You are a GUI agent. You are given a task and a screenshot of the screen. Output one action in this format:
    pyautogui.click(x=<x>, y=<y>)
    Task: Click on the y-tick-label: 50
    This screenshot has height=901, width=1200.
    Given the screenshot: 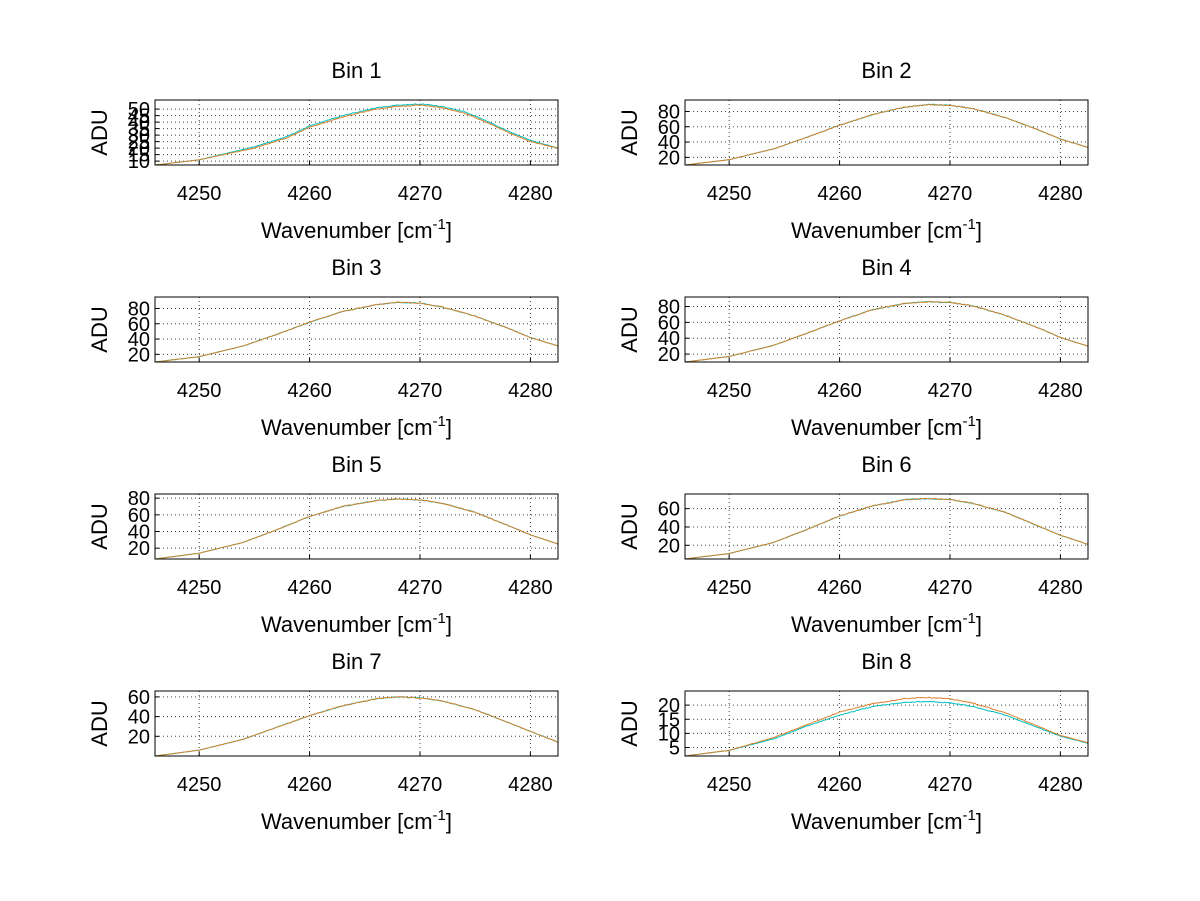 What is the action you would take?
    pyautogui.click(x=139, y=110)
    